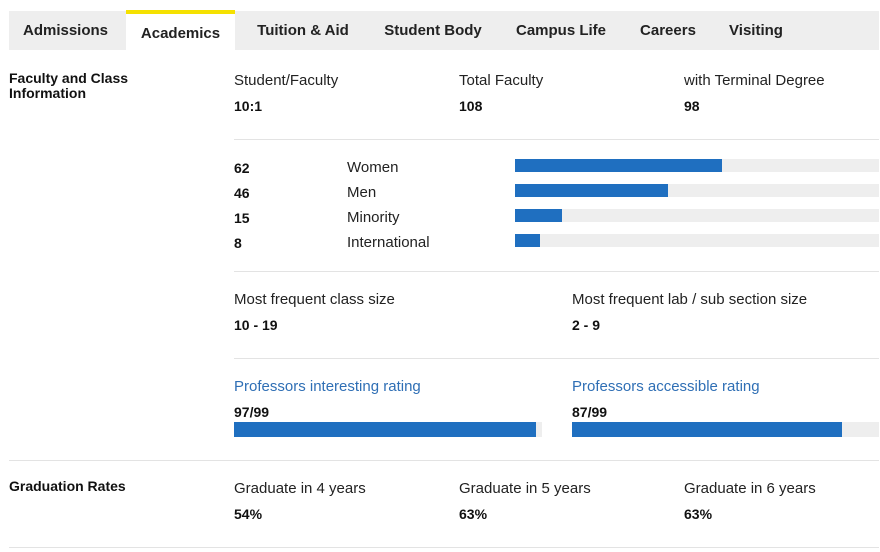 Image resolution: width=880 pixels, height=552 pixels. Describe the element at coordinates (362, 192) in the screenshot. I see `men-label: Men` at that location.